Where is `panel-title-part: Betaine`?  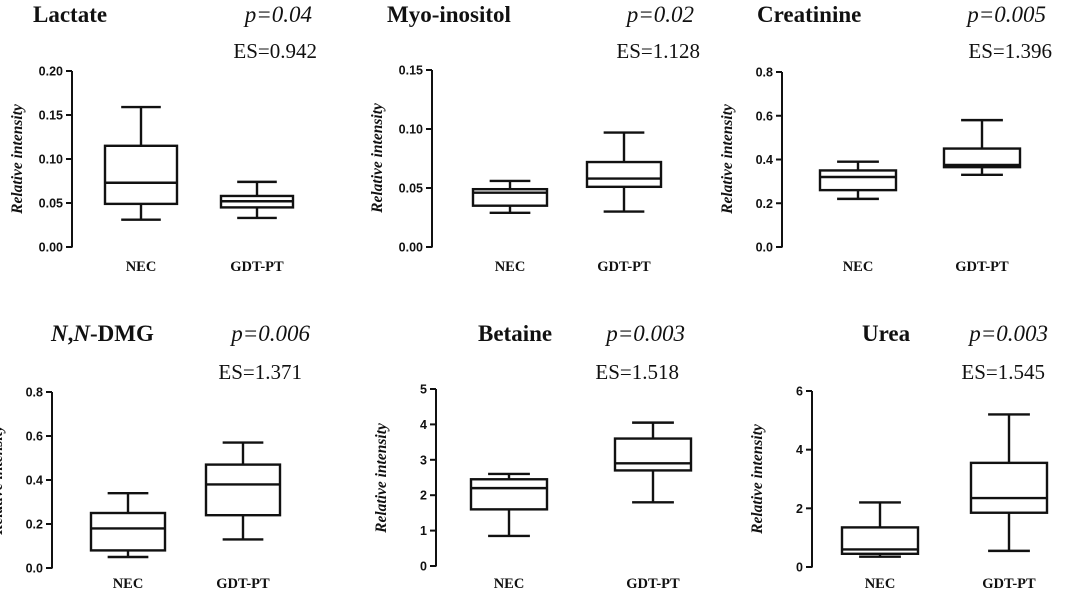
panel-title-part: Betaine is located at coordinates (515, 333).